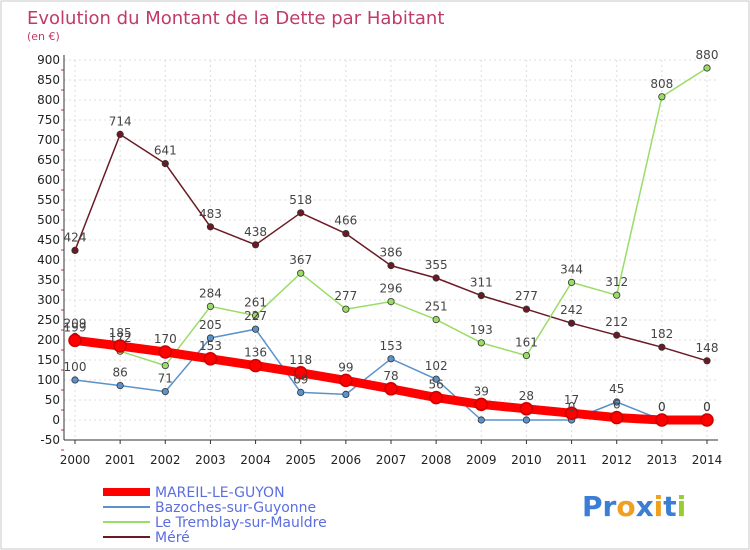 This screenshot has height=550, width=750. Describe the element at coordinates (300, 460) in the screenshot. I see `x-tick-label: 2005` at that location.